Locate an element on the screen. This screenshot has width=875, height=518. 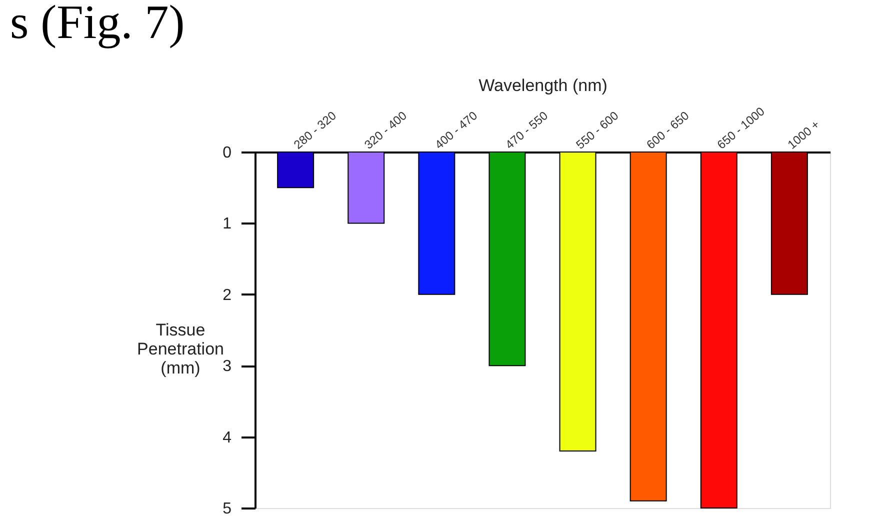
text: s (Fig. 7) is located at coordinates (97, 24).